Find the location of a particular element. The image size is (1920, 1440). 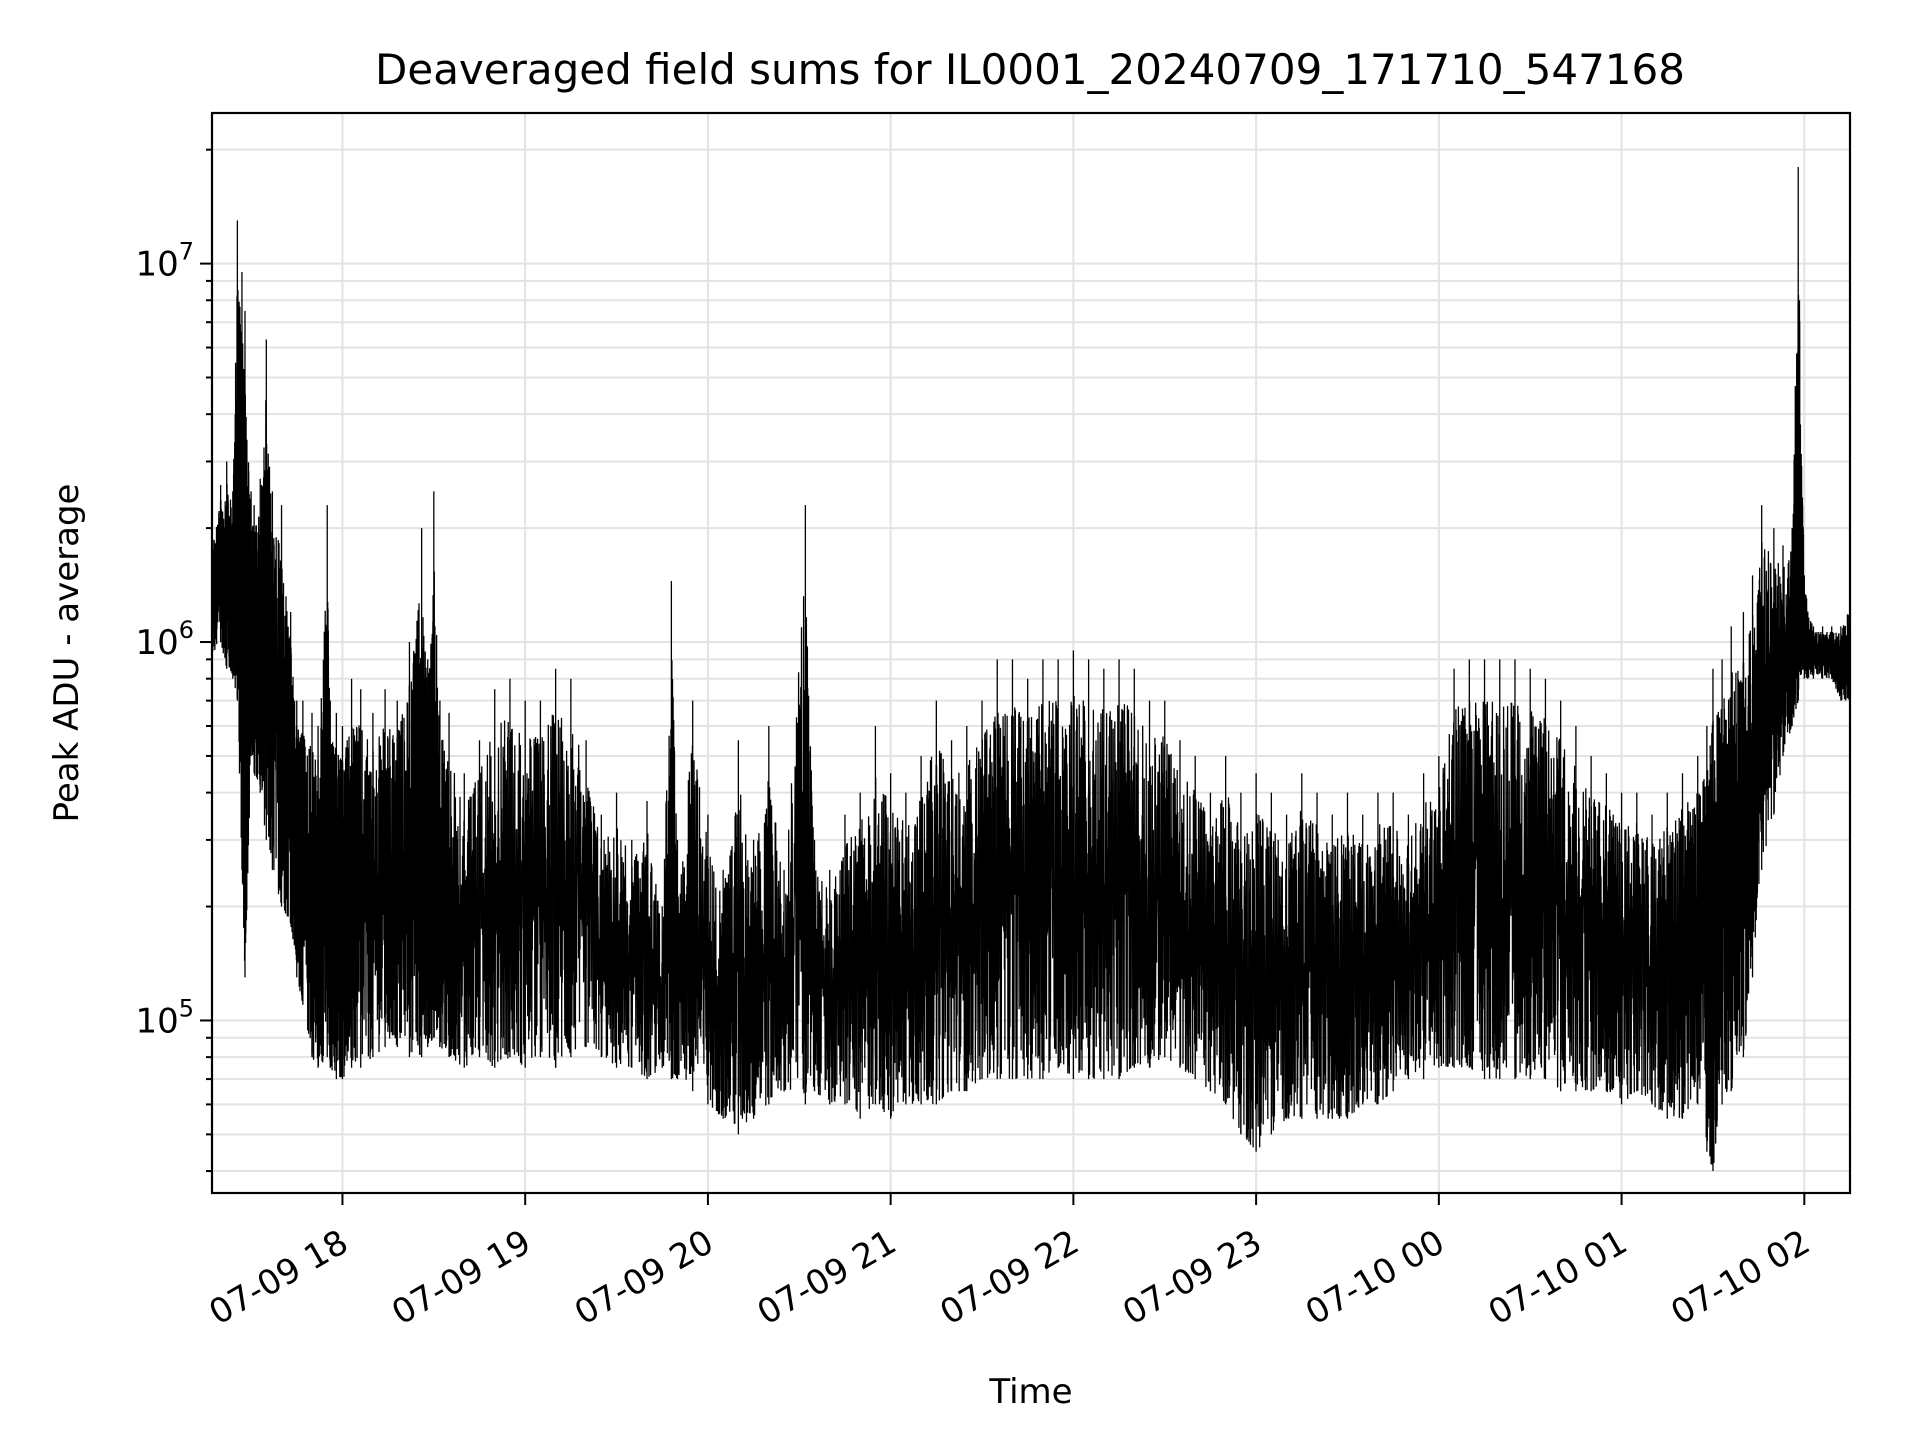

y-tick-label: 10⁵ is located at coordinates (164, 1017).